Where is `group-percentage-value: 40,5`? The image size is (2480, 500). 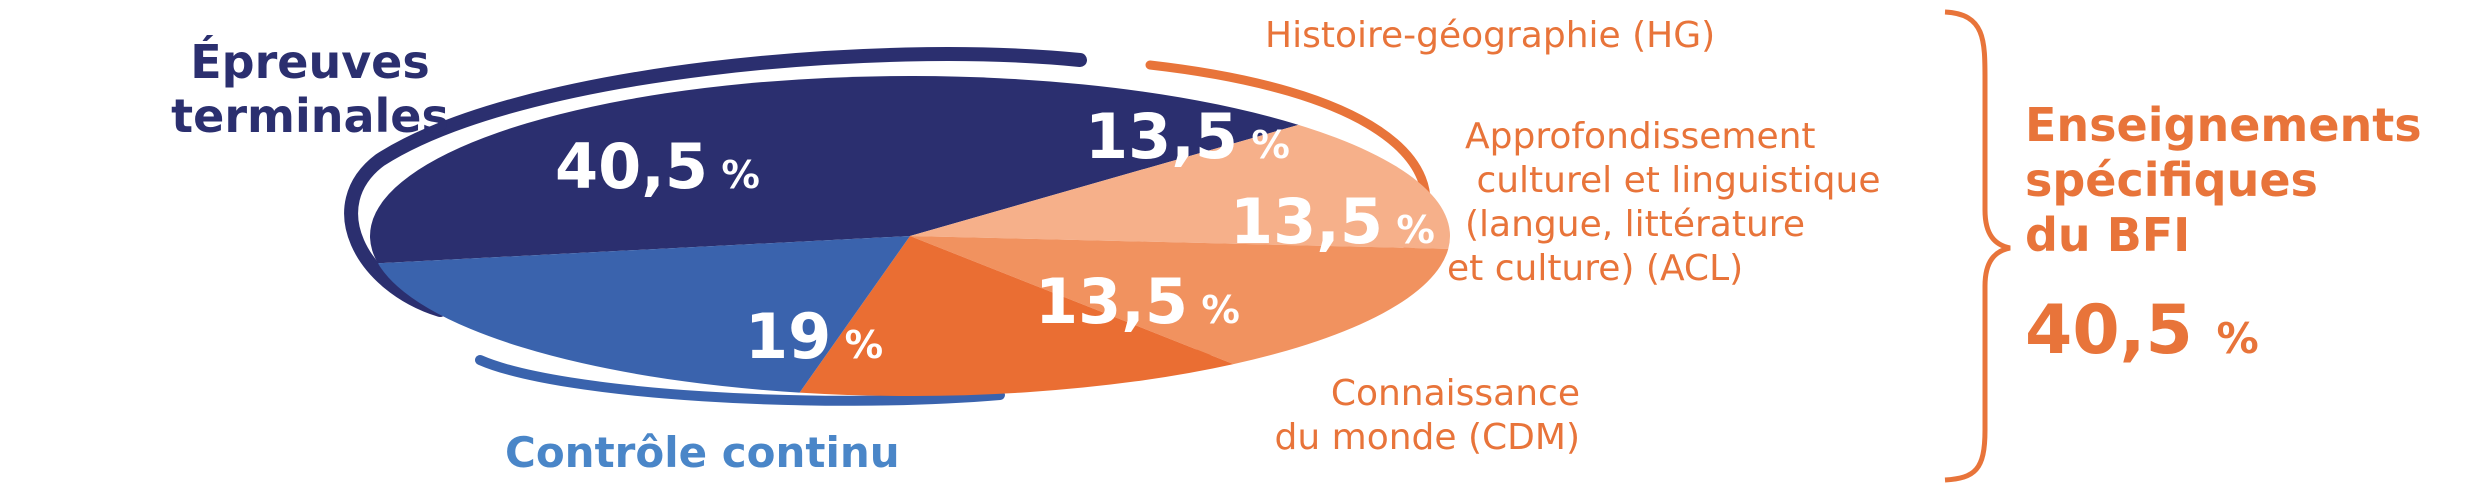
group-percentage-value: 40,5 is located at coordinates (2109, 330).